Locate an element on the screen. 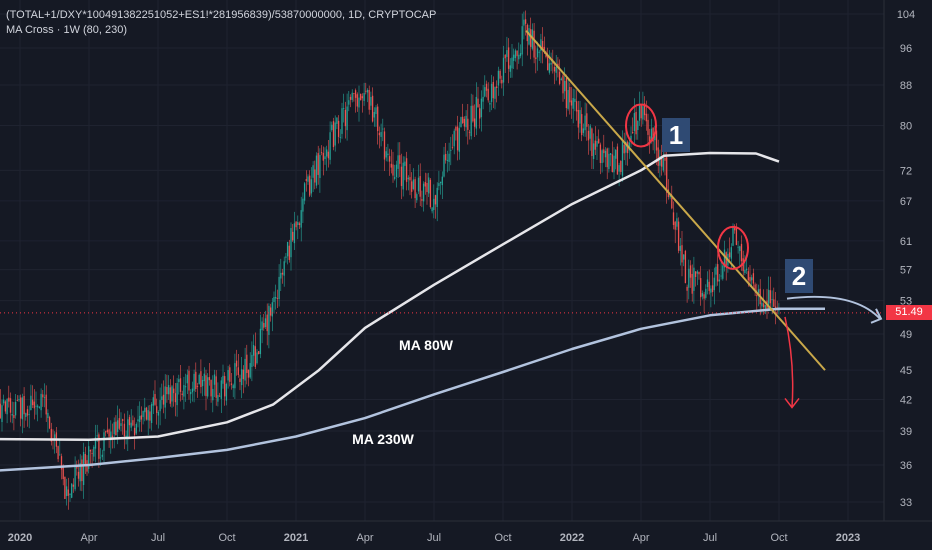  indicator-legend: MA Cross · 1W (80, 230) is located at coordinates (67, 30).